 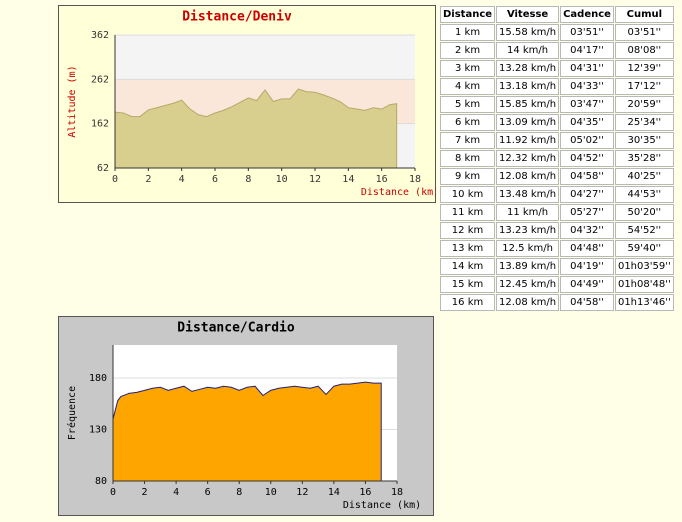 I want to click on table-cell: 01h08'48'', so click(x=644, y=284).